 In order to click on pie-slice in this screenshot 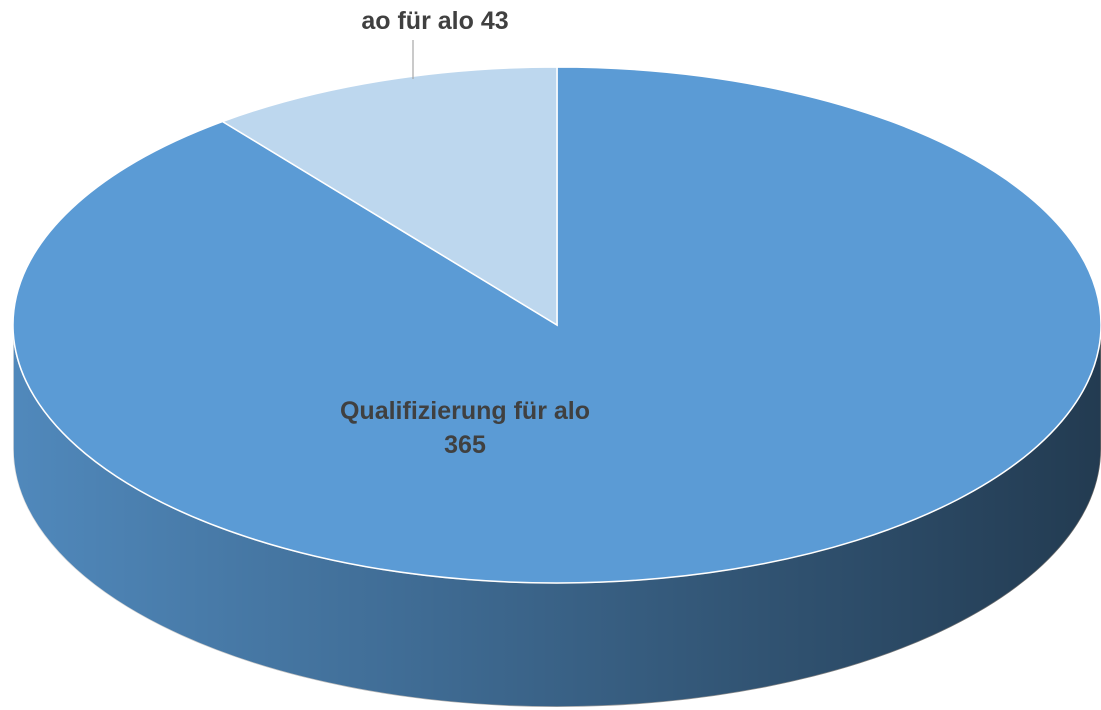, I will do `click(389, 196)`.